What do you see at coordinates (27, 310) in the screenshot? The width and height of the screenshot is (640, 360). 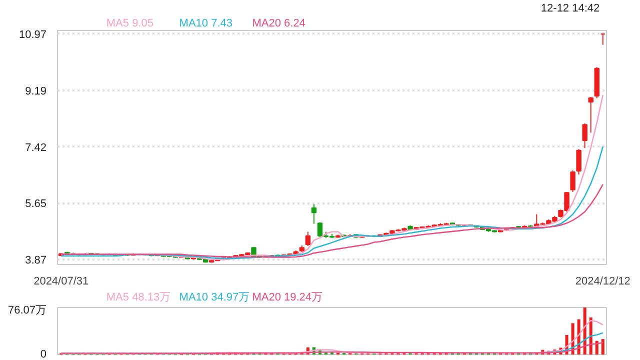 I see `y-tick-label: 76.07万` at bounding box center [27, 310].